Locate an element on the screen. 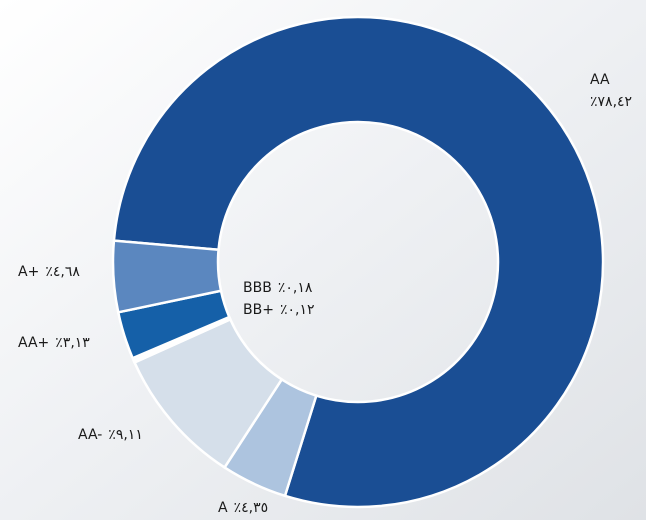 The height and width of the screenshot is (520, 646). category-name: BB+ is located at coordinates (258, 310).